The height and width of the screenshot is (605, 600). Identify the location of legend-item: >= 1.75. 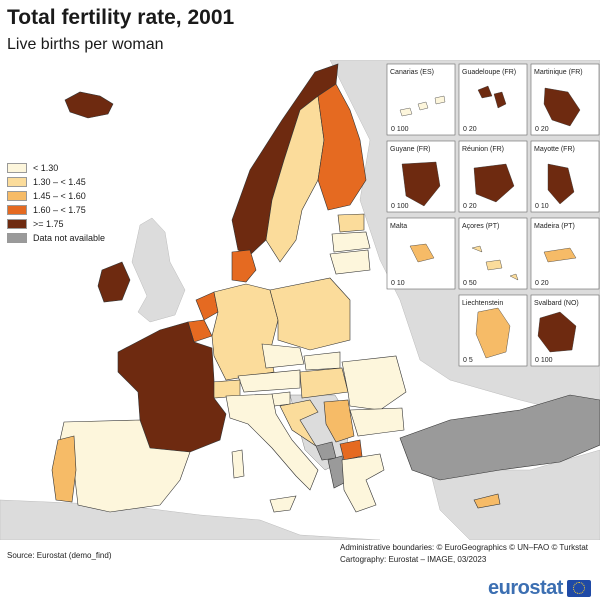
(56, 224).